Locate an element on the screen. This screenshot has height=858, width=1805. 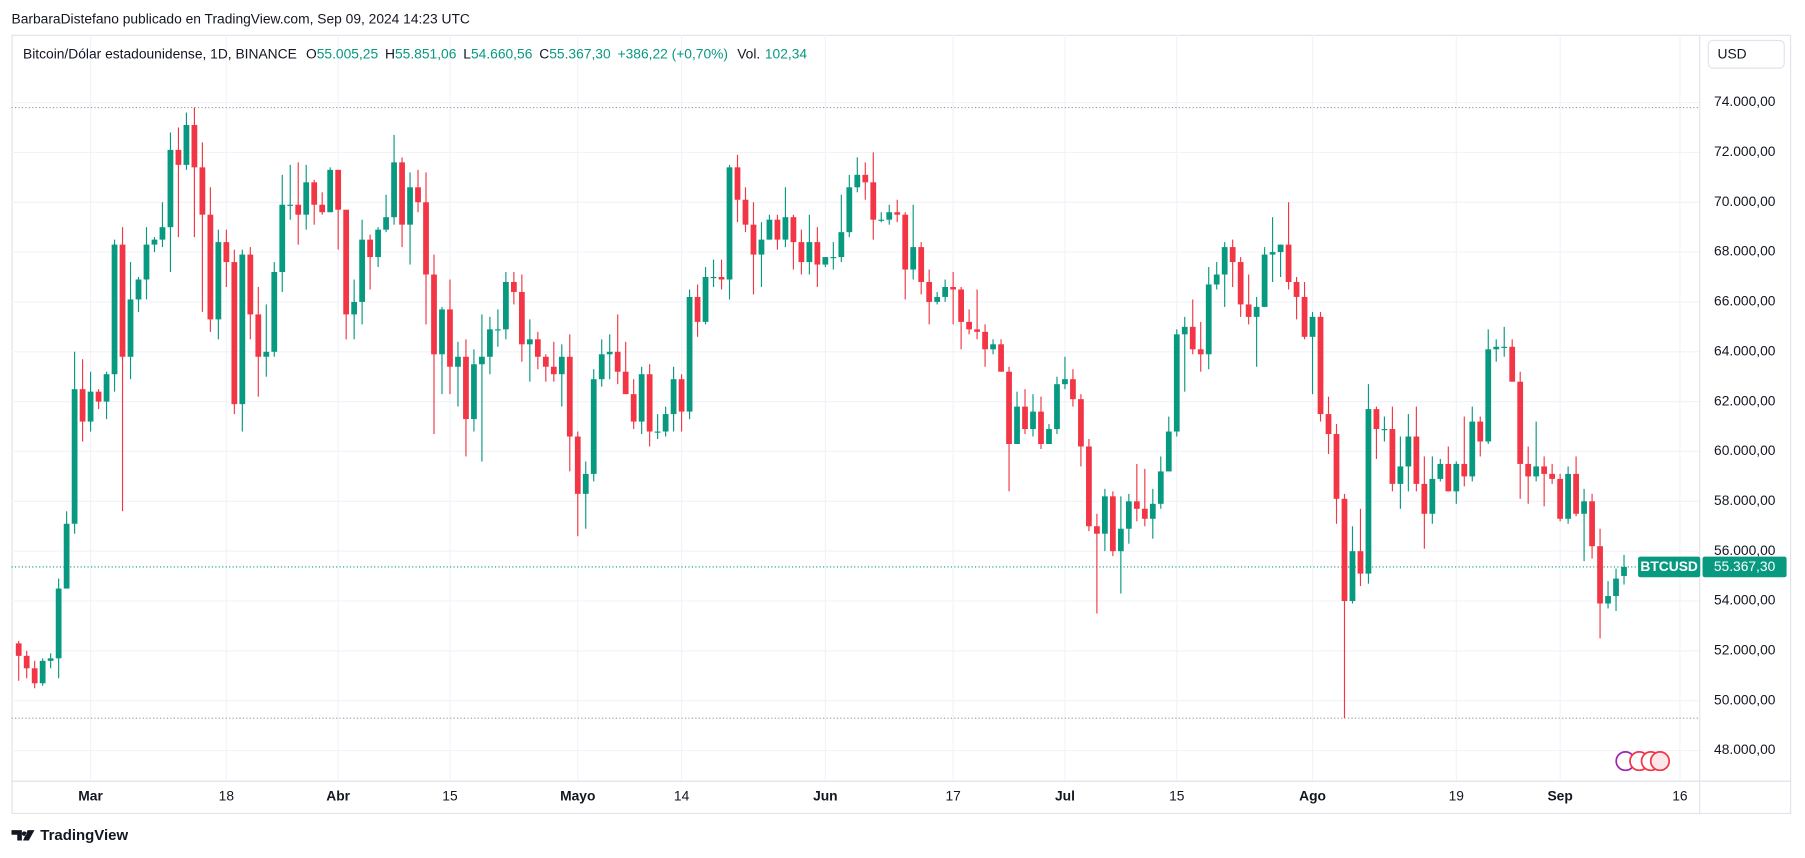
currency-label: USD is located at coordinates (1732, 54).